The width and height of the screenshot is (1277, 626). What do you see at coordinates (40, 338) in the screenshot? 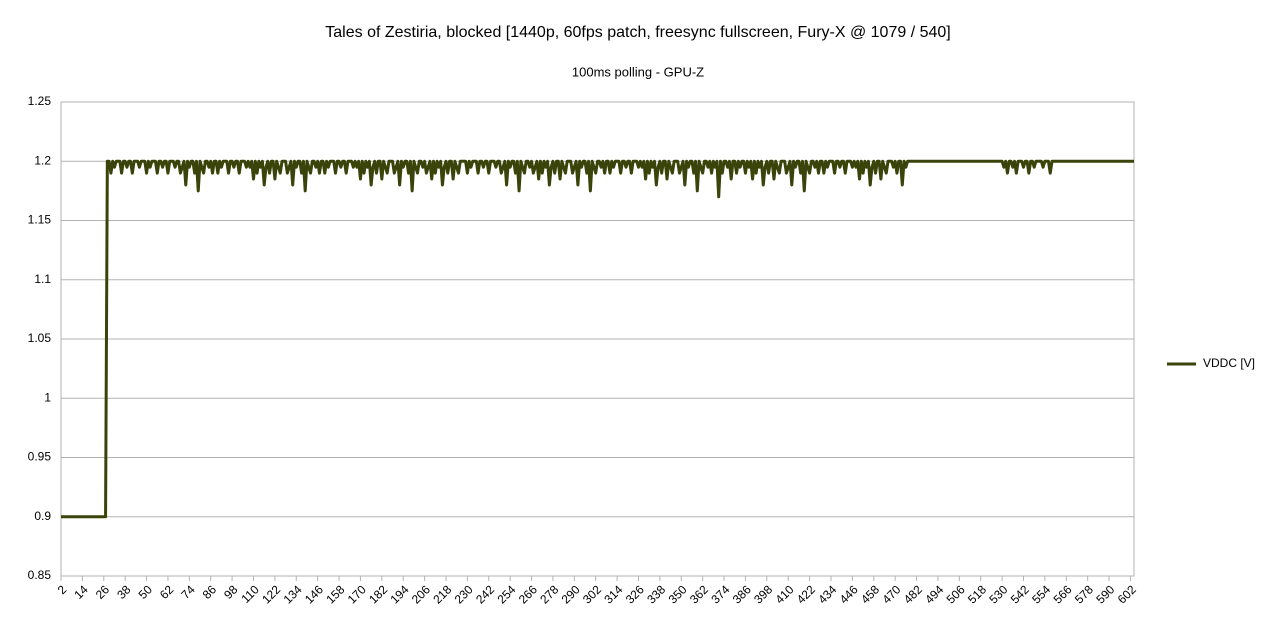
I see `y-tick-label: 1.05` at bounding box center [40, 338].